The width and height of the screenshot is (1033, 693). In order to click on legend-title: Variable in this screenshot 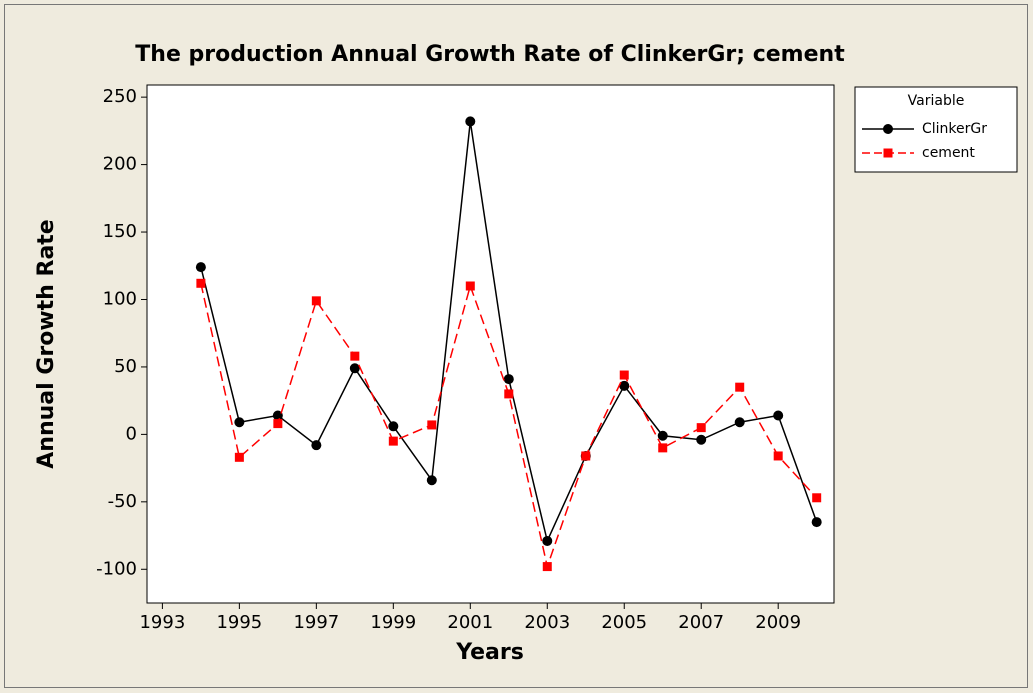, I will do `click(936, 101)`.